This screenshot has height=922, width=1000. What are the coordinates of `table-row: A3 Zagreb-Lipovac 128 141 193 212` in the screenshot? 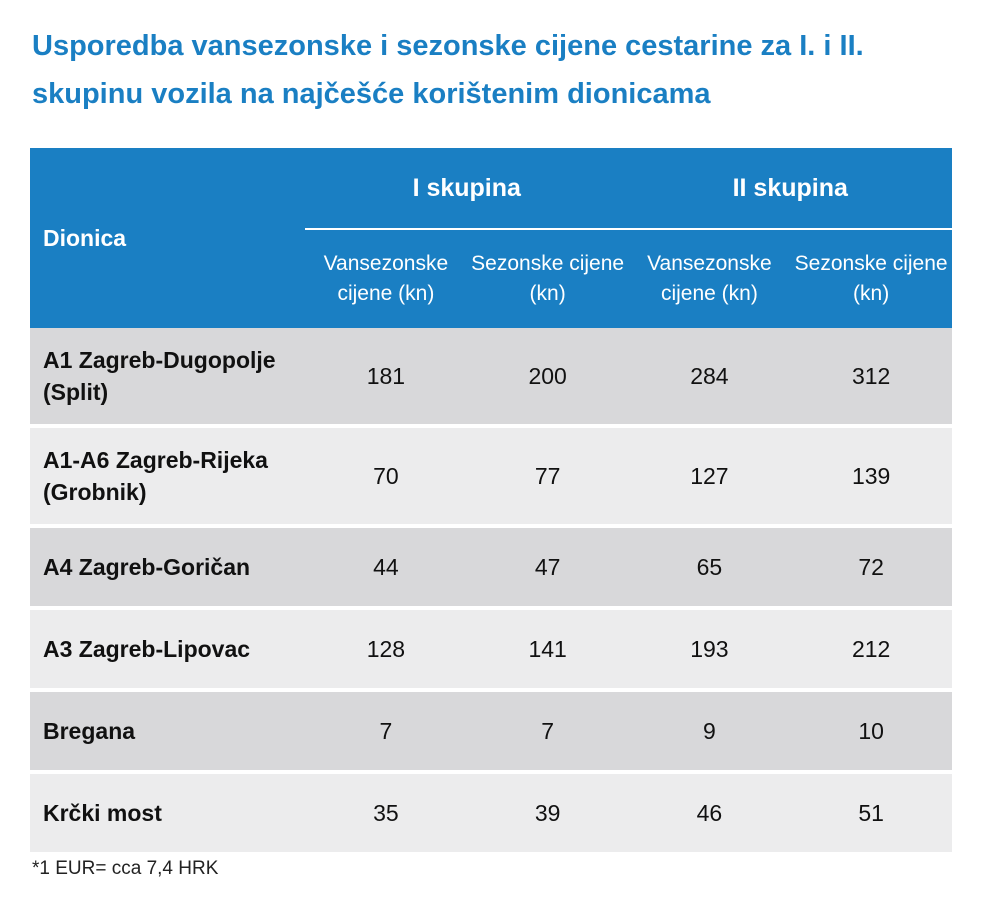 It's located at (491, 649).